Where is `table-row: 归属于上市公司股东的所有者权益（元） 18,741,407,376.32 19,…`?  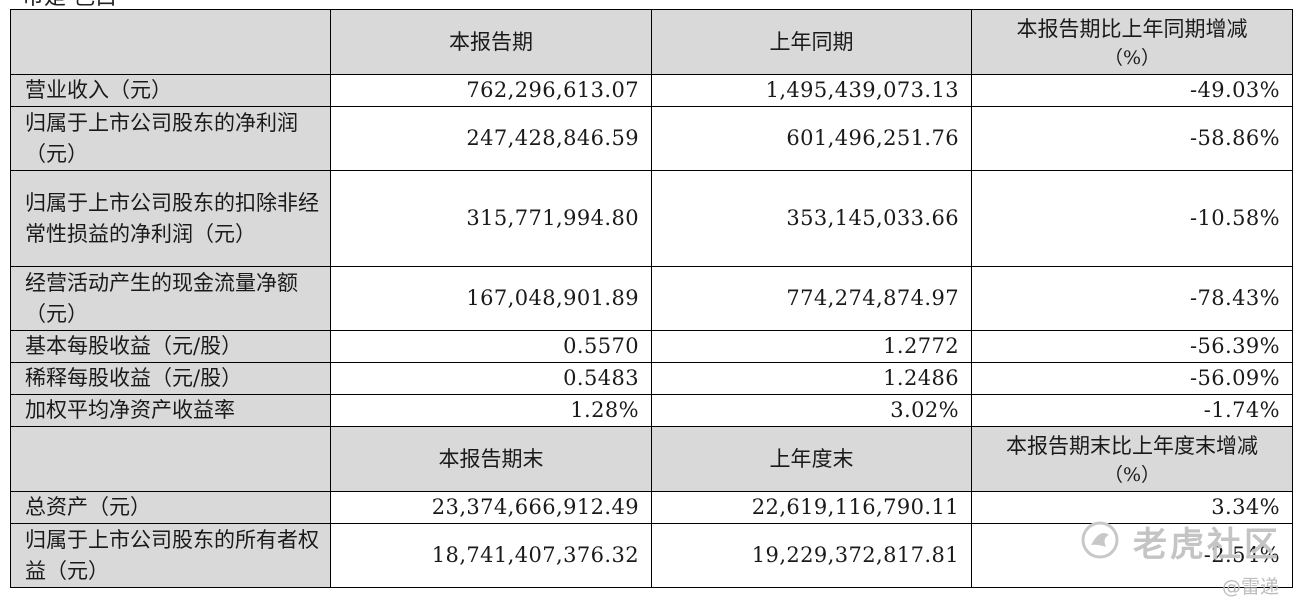
table-row: 归属于上市公司股东的所有者权益（元） 18,741,407,376.32 19,… is located at coordinates (651, 555).